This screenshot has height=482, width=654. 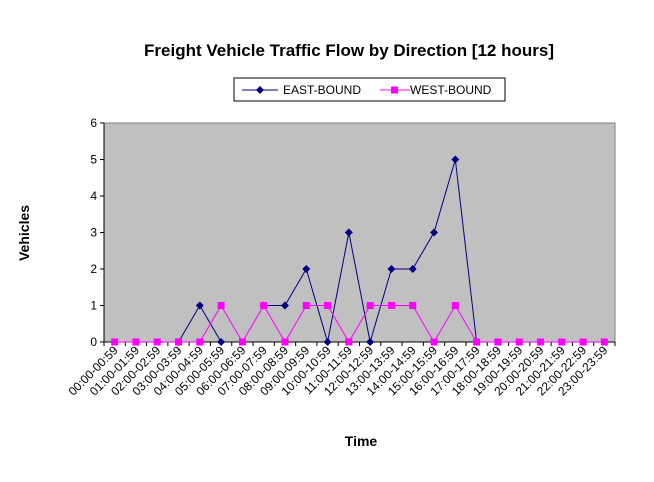 I want to click on legend-item-east: EAST-BOUND, so click(x=301, y=90).